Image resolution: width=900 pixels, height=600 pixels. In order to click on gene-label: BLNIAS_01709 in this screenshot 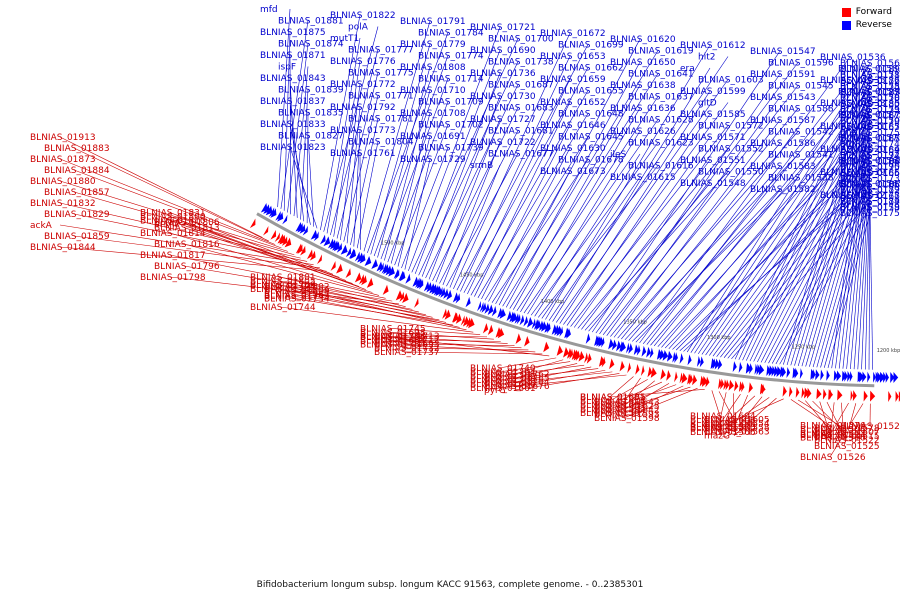, I will do `click(451, 103)`.